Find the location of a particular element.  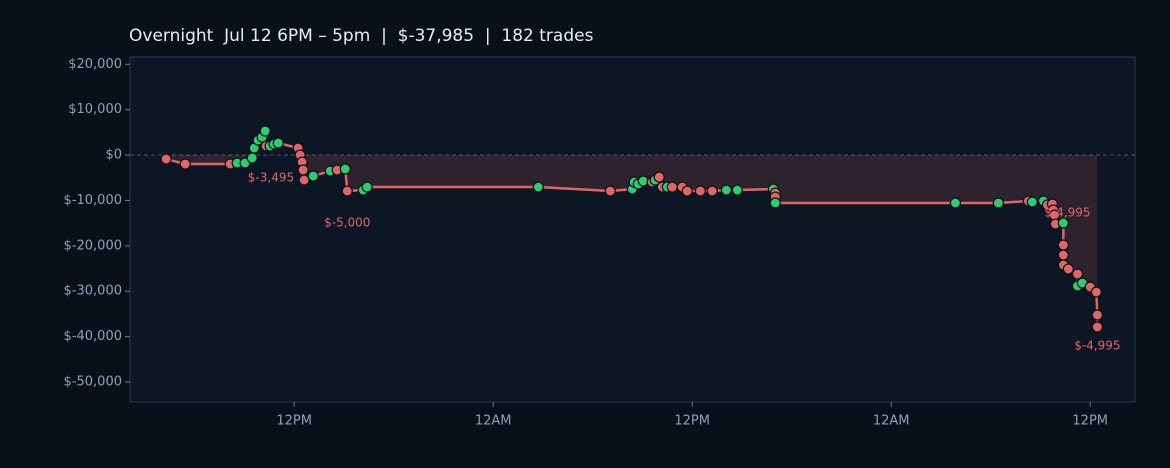

annotation: $-5,000 is located at coordinates (347, 223).